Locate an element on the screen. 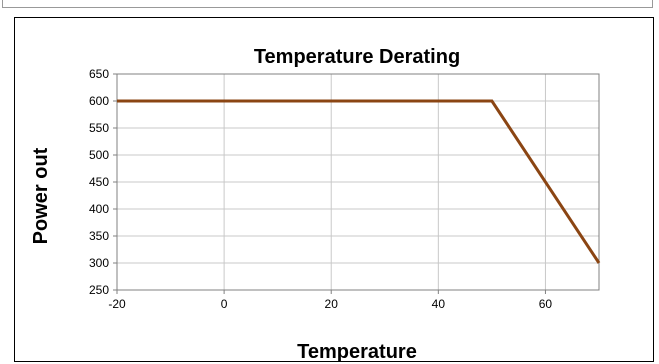  y-tick-label: 600 is located at coordinates (99, 101).